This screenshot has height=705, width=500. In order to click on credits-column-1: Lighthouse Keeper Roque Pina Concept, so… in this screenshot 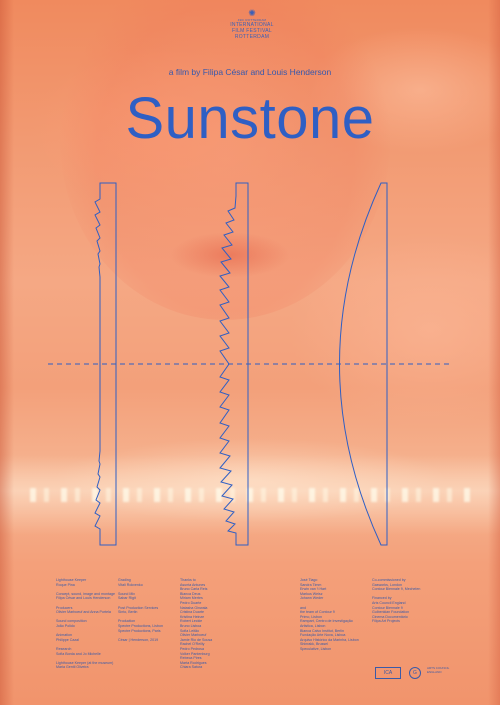, I will do `click(85, 624)`.